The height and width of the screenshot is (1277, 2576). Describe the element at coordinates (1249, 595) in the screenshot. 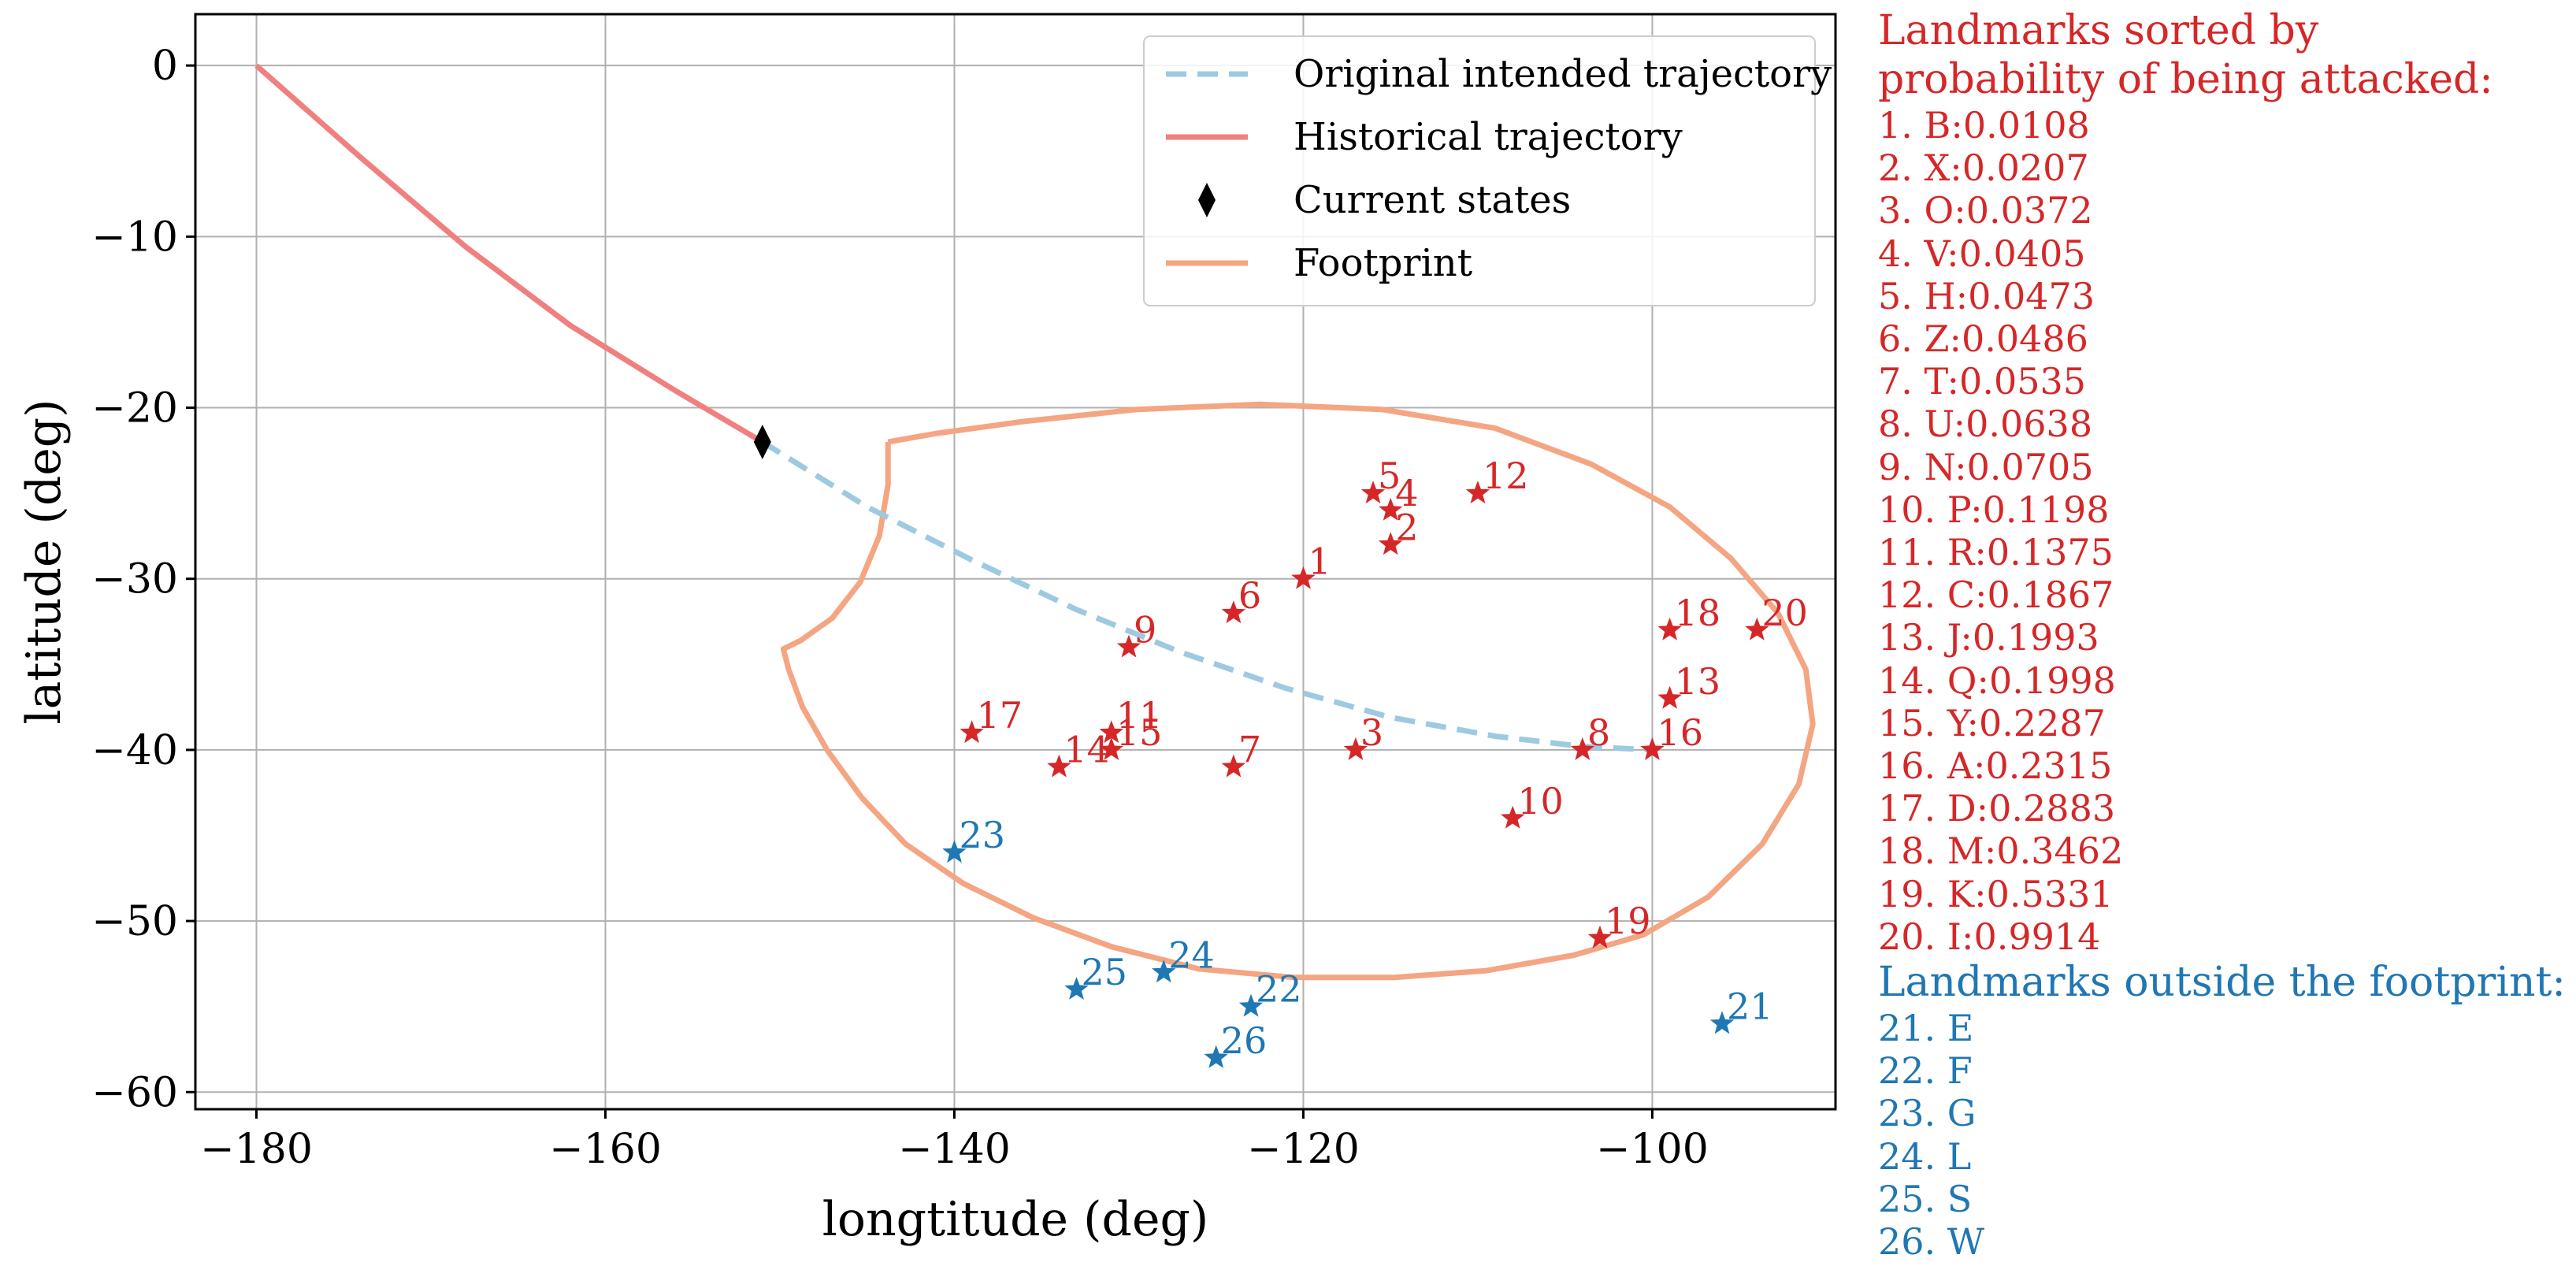

I see `landmark-number-label: 6` at that location.